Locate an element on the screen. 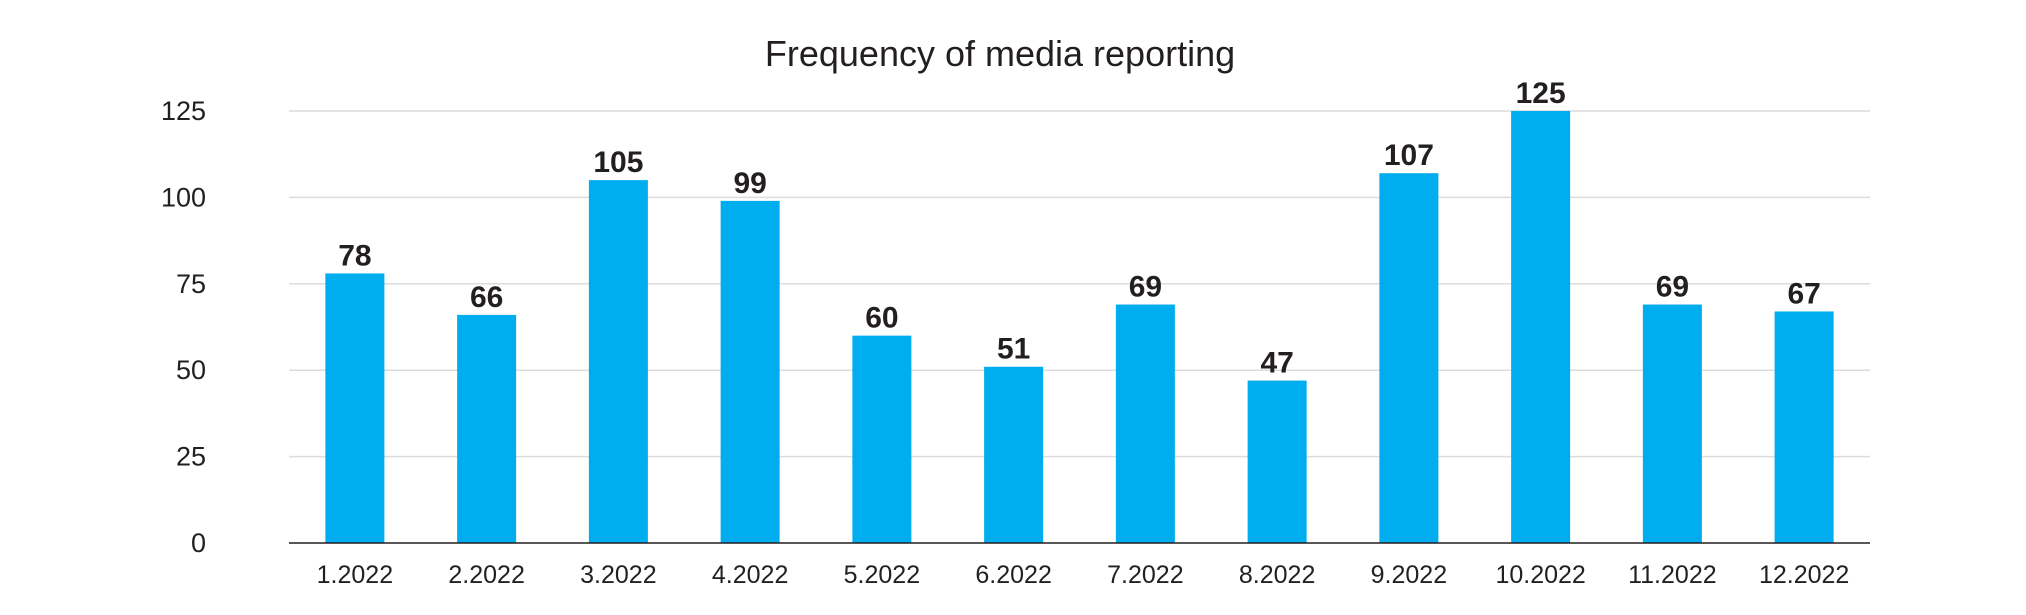 This screenshot has width=2026, height=615. x-tick-label: 4.2022 is located at coordinates (750, 575).